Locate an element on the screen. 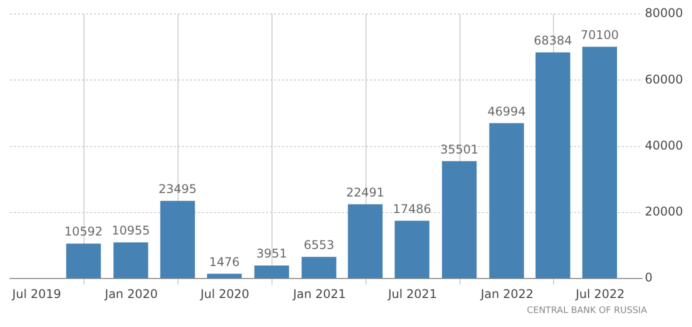 The width and height of the screenshot is (692, 327). data-label: 1476 is located at coordinates (224, 261).